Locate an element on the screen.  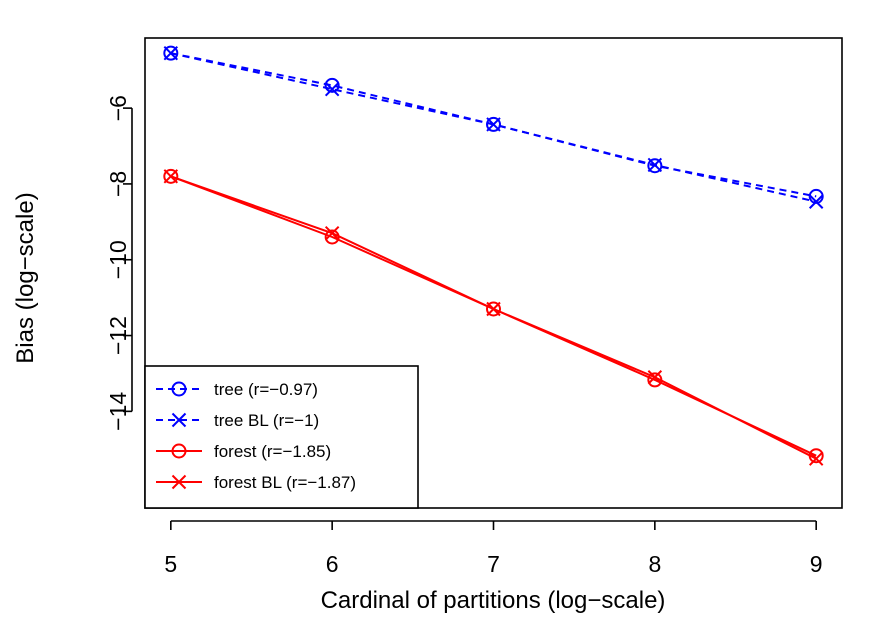
legend-entry: tree (r=−0.97) is located at coordinates (266, 389).